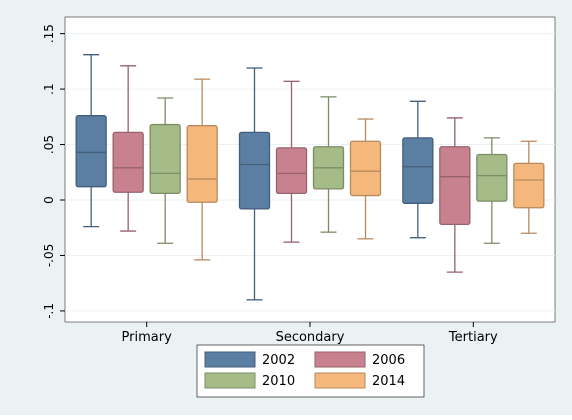 Image resolution: width=572 pixels, height=420 pixels. I want to click on y-tick-label: .05, so click(49, 144).